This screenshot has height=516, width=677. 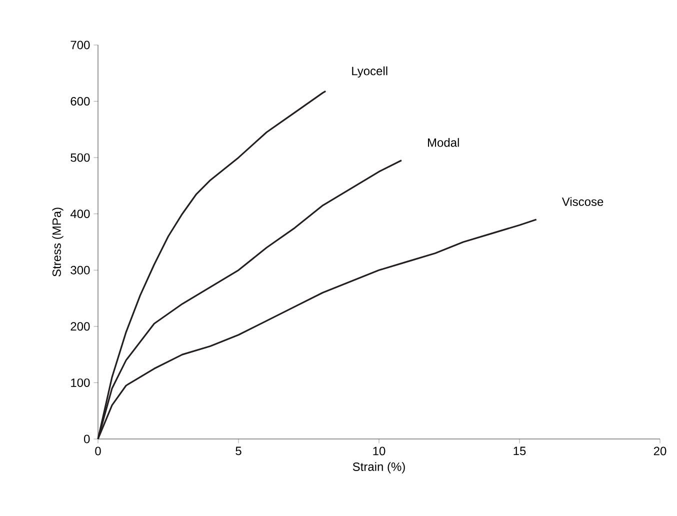 What do you see at coordinates (239, 451) in the screenshot?
I see `x-tick-label: 5` at bounding box center [239, 451].